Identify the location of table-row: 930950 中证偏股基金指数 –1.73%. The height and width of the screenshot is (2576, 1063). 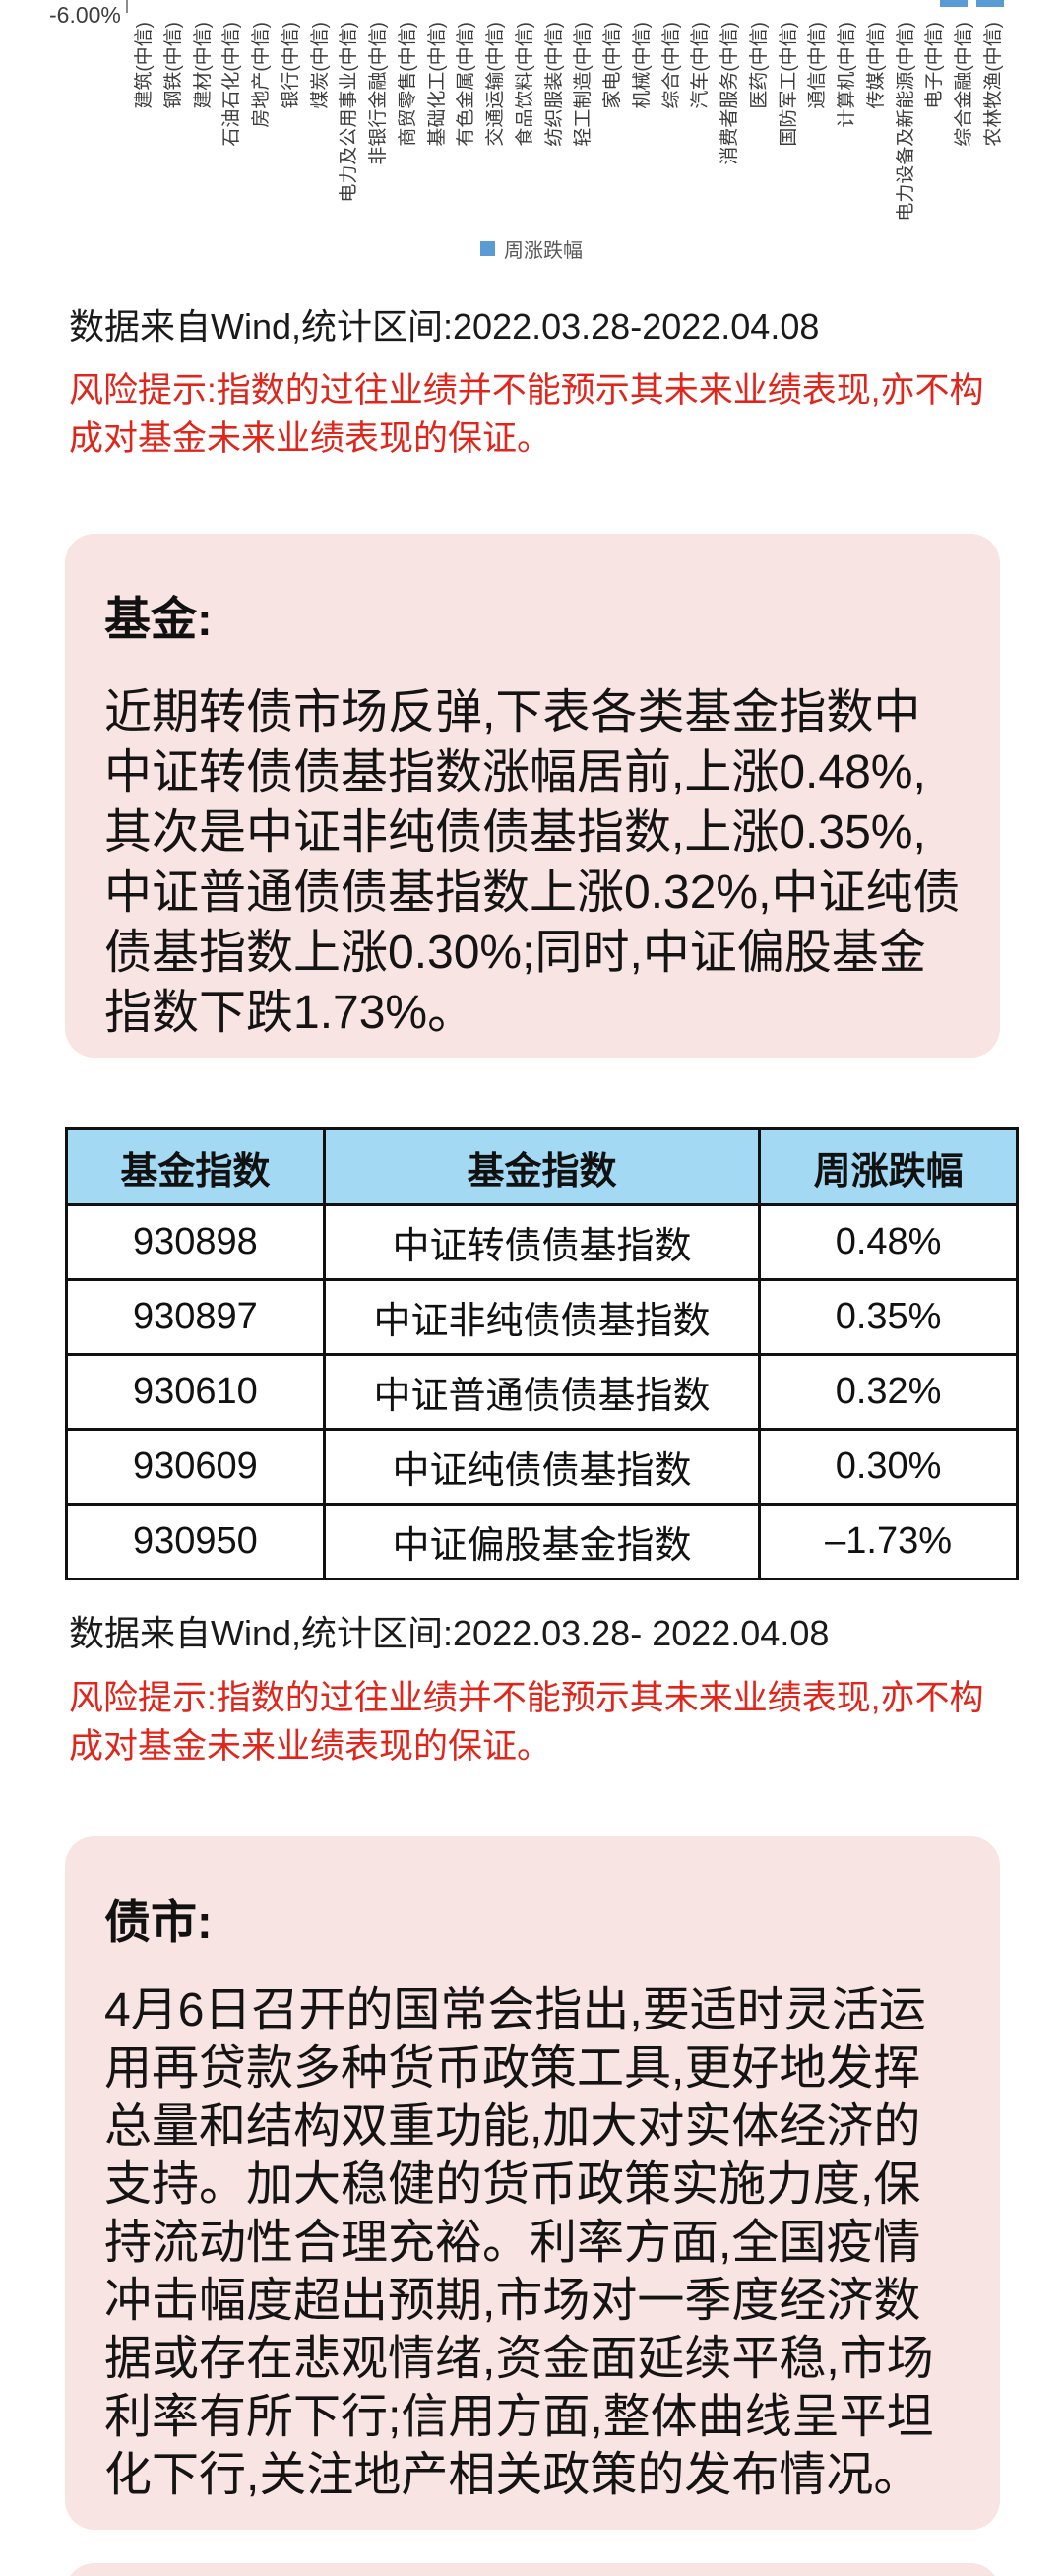
(542, 1541).